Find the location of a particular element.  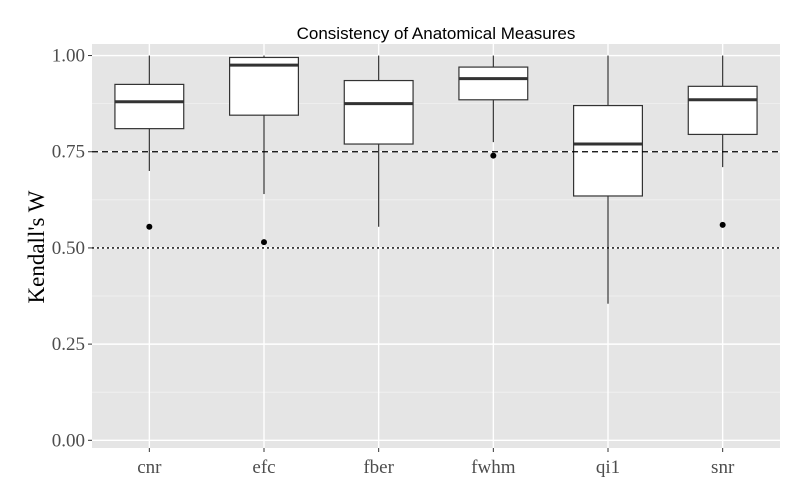

outlier-point-snr is located at coordinates (722, 224).